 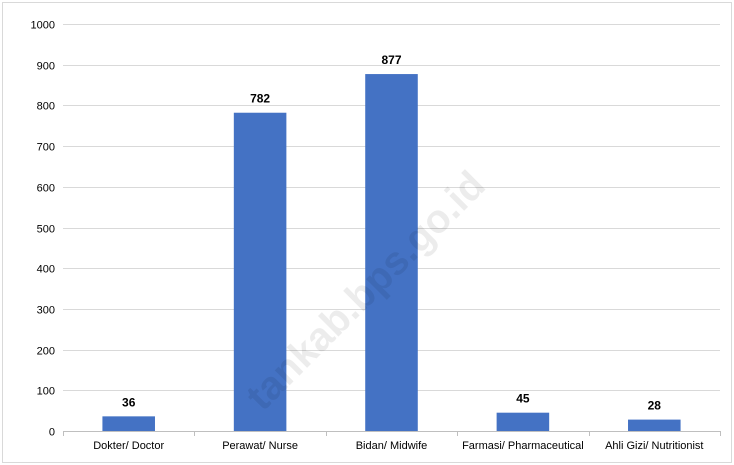 I want to click on data-label: 28, so click(x=655, y=406).